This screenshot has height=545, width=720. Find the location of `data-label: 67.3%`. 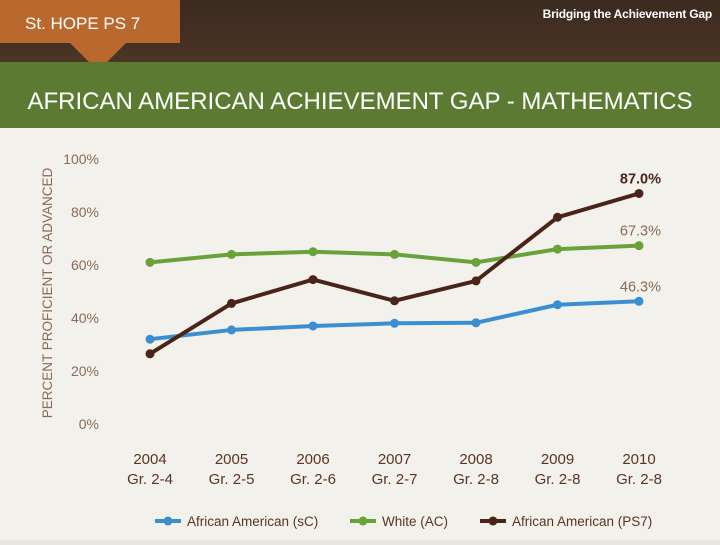

data-label: 67.3% is located at coordinates (640, 232).